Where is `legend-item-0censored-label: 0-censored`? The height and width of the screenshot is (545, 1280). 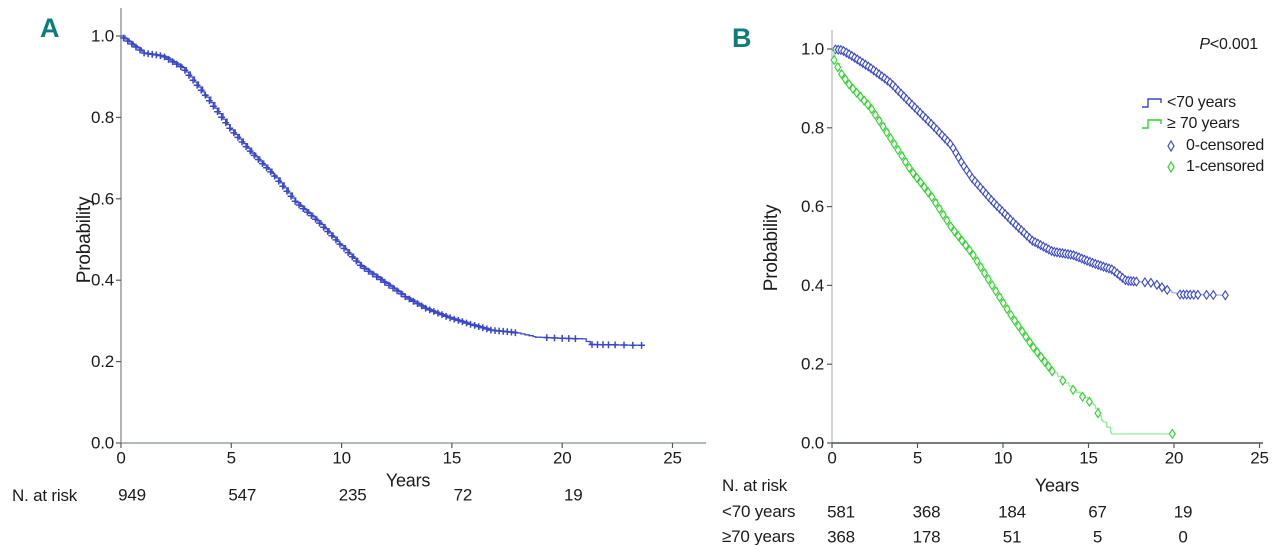
legend-item-0censored-label: 0-censored is located at coordinates (1225, 145).